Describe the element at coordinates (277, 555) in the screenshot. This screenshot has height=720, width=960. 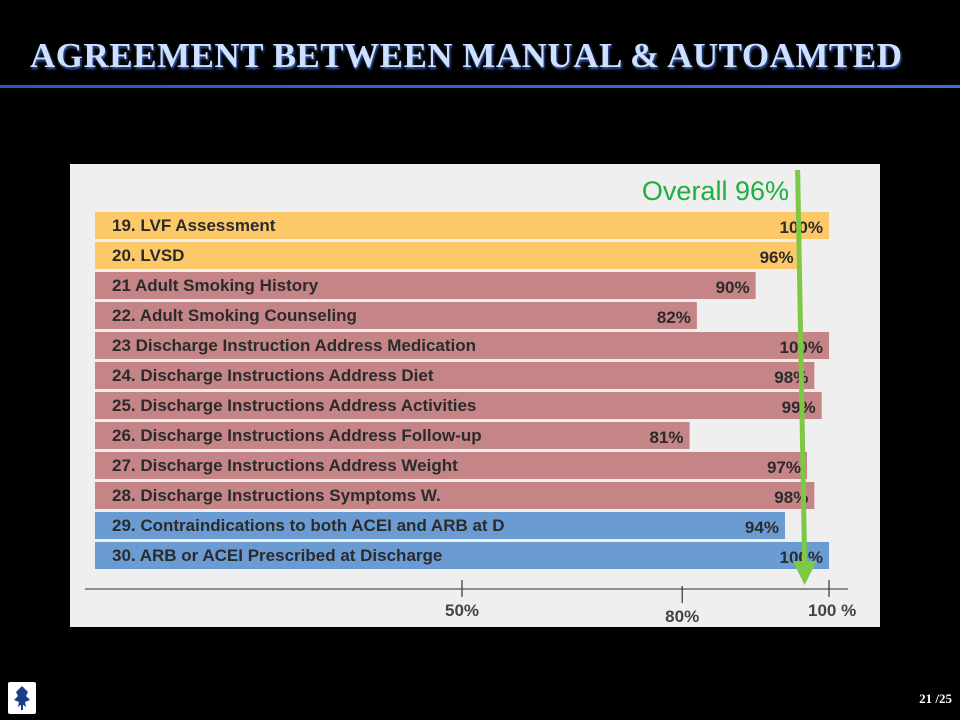
I see `bar-category-label: 30. ARB or ACEI Prescribed at Discharge` at that location.